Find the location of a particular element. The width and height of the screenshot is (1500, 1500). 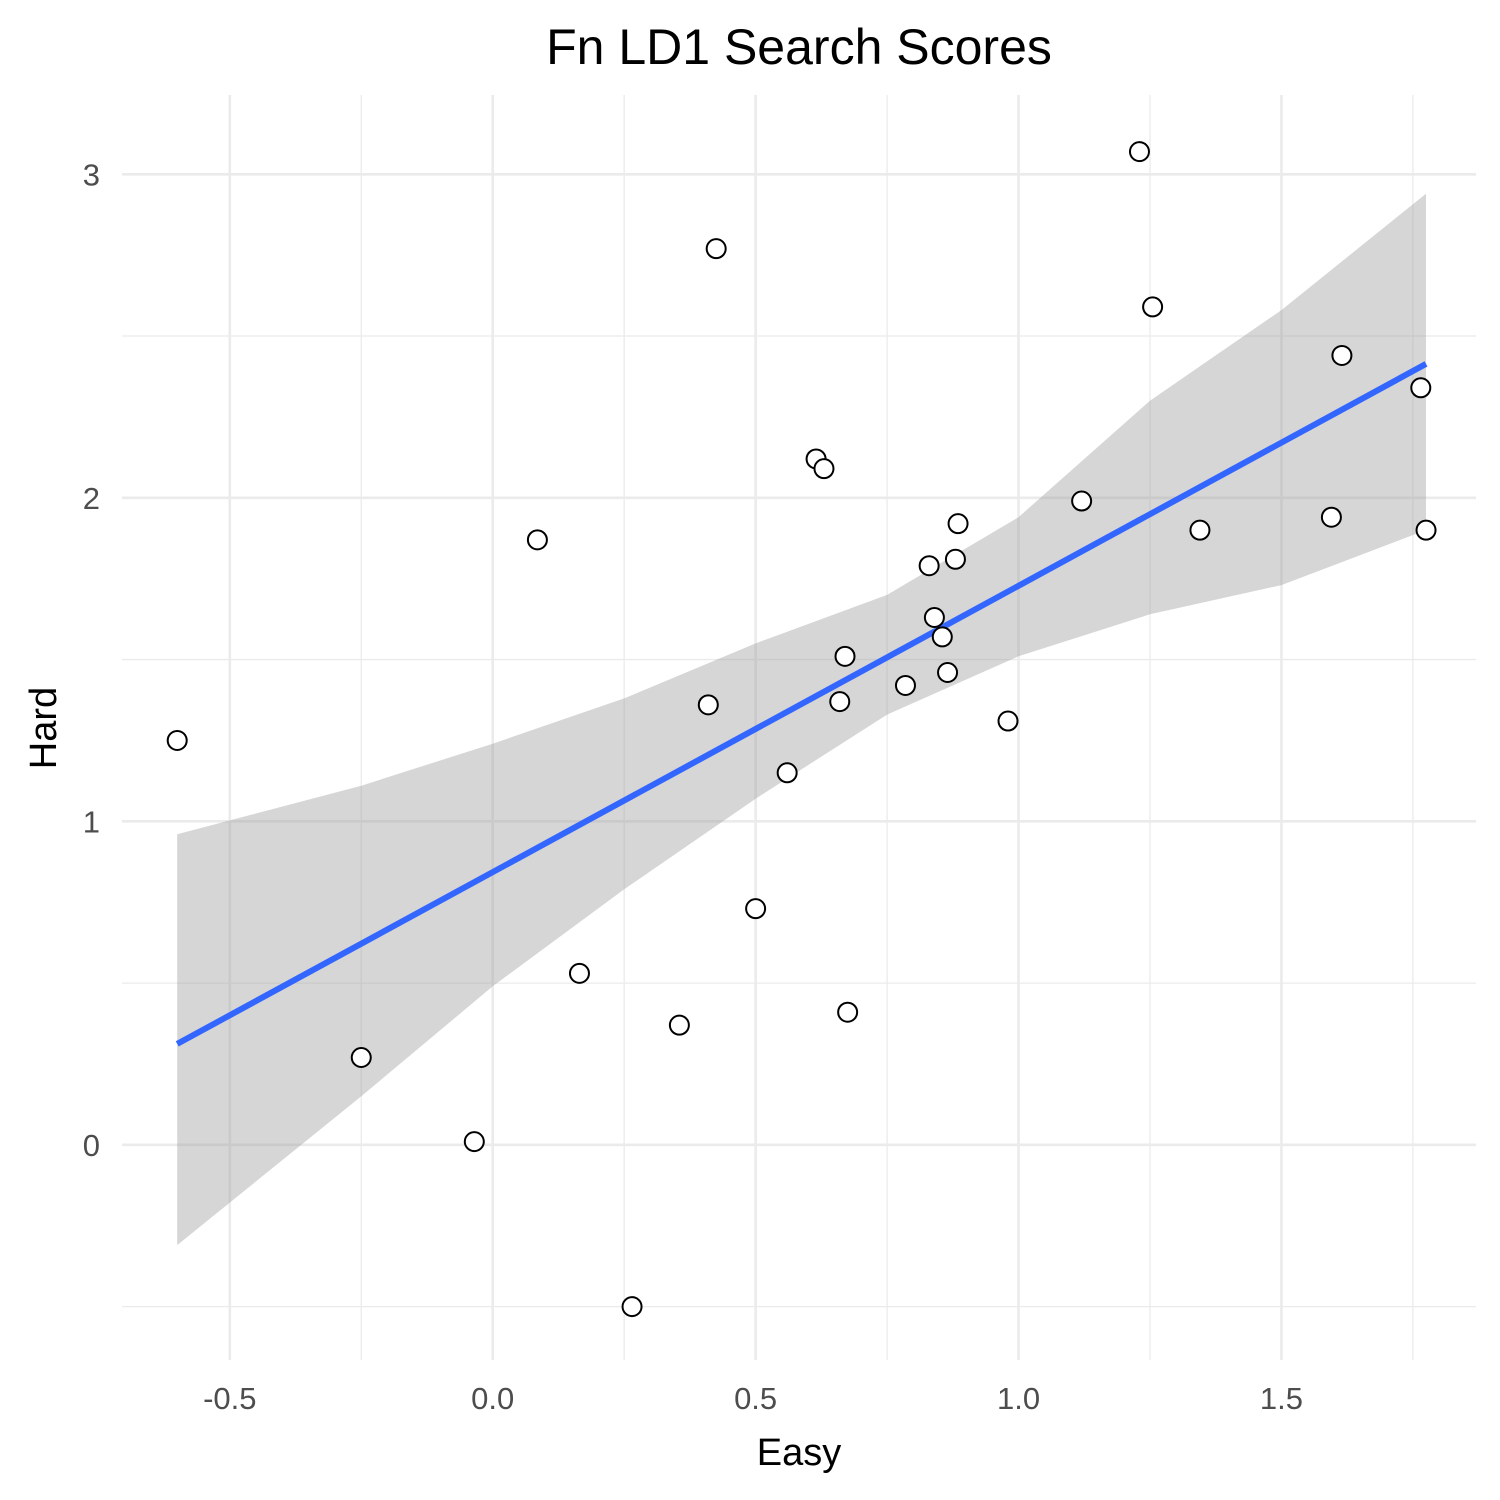

x-axis-ticks: -0.5 0.0 0.5 1.0 1.5 is located at coordinates (753, 1398).